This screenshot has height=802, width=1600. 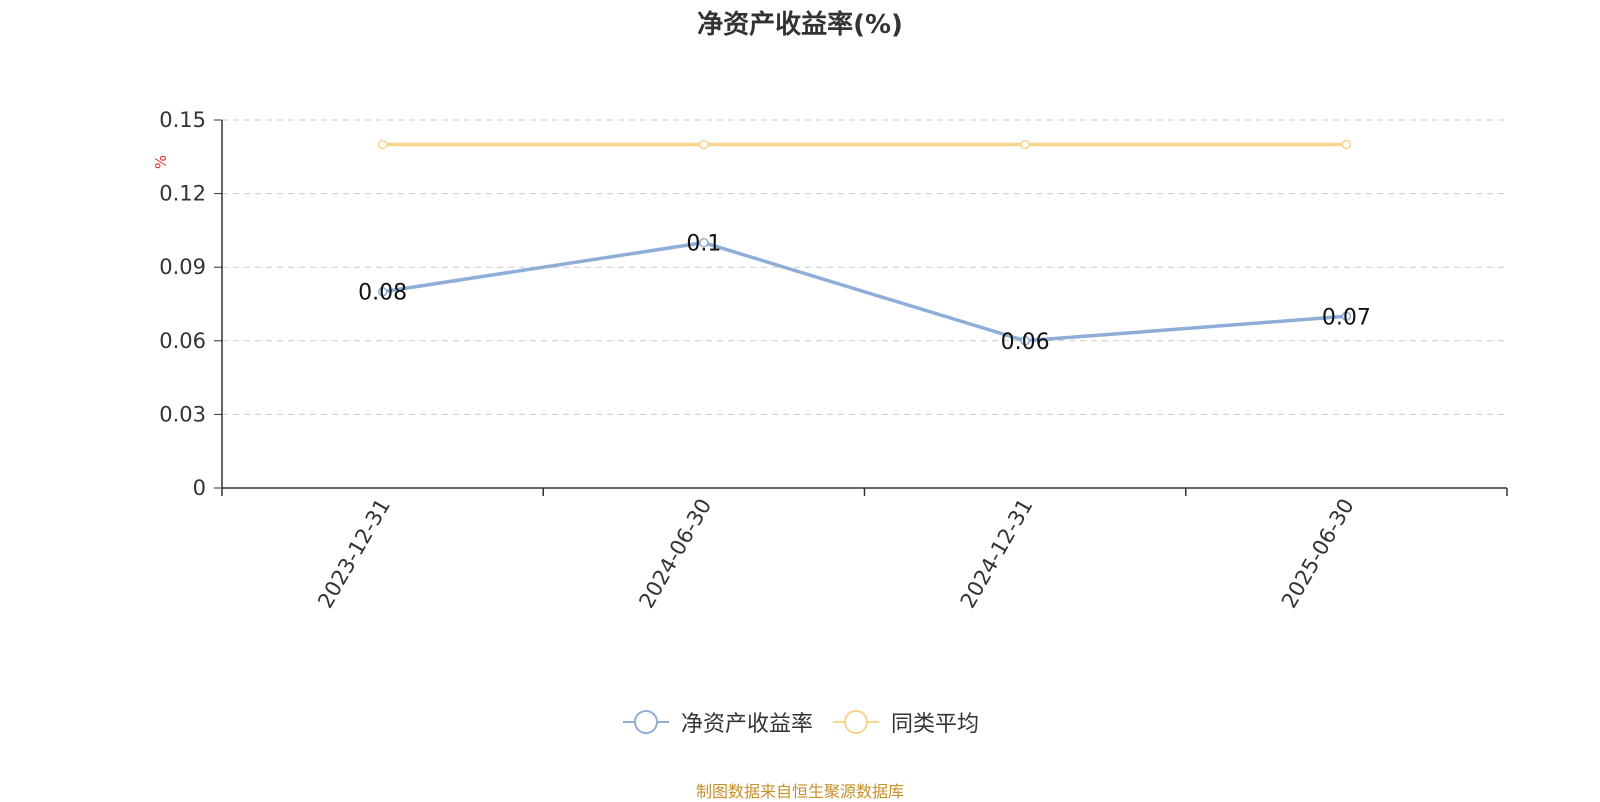 I want to click on x-tick-label: 2024-06-30, so click(x=675, y=554).